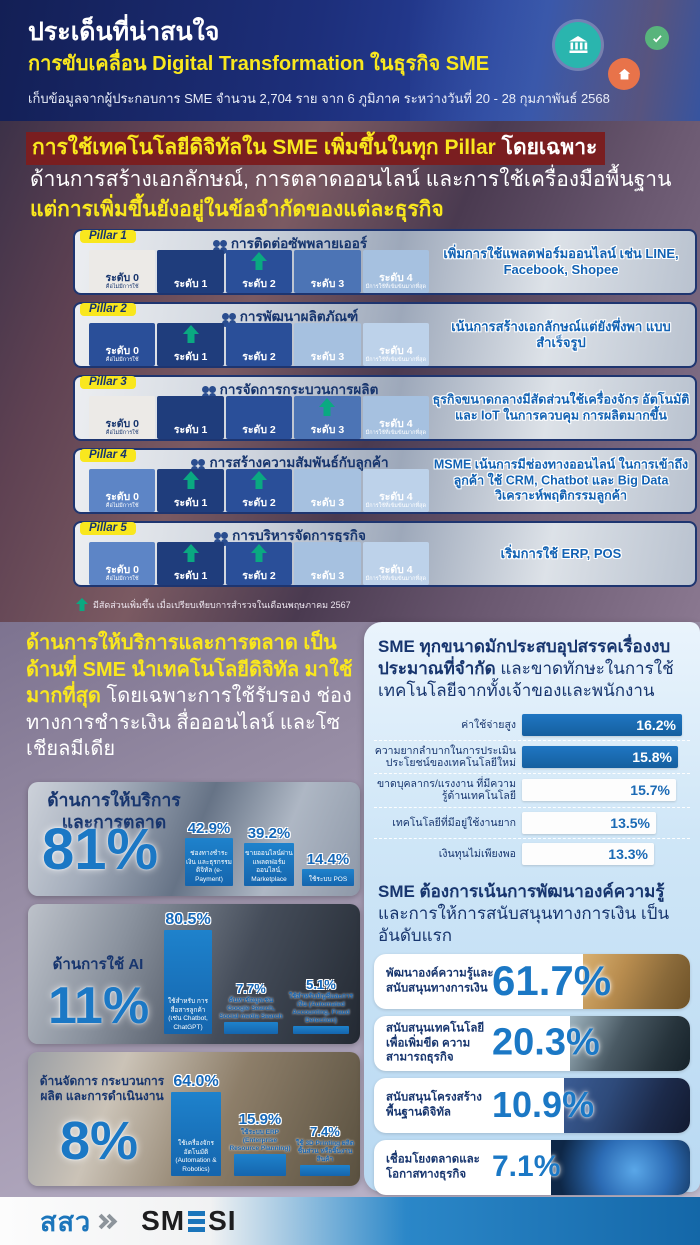  What do you see at coordinates (99, 1006) in the screenshot?
I see `big-percent: 11%` at bounding box center [99, 1006].